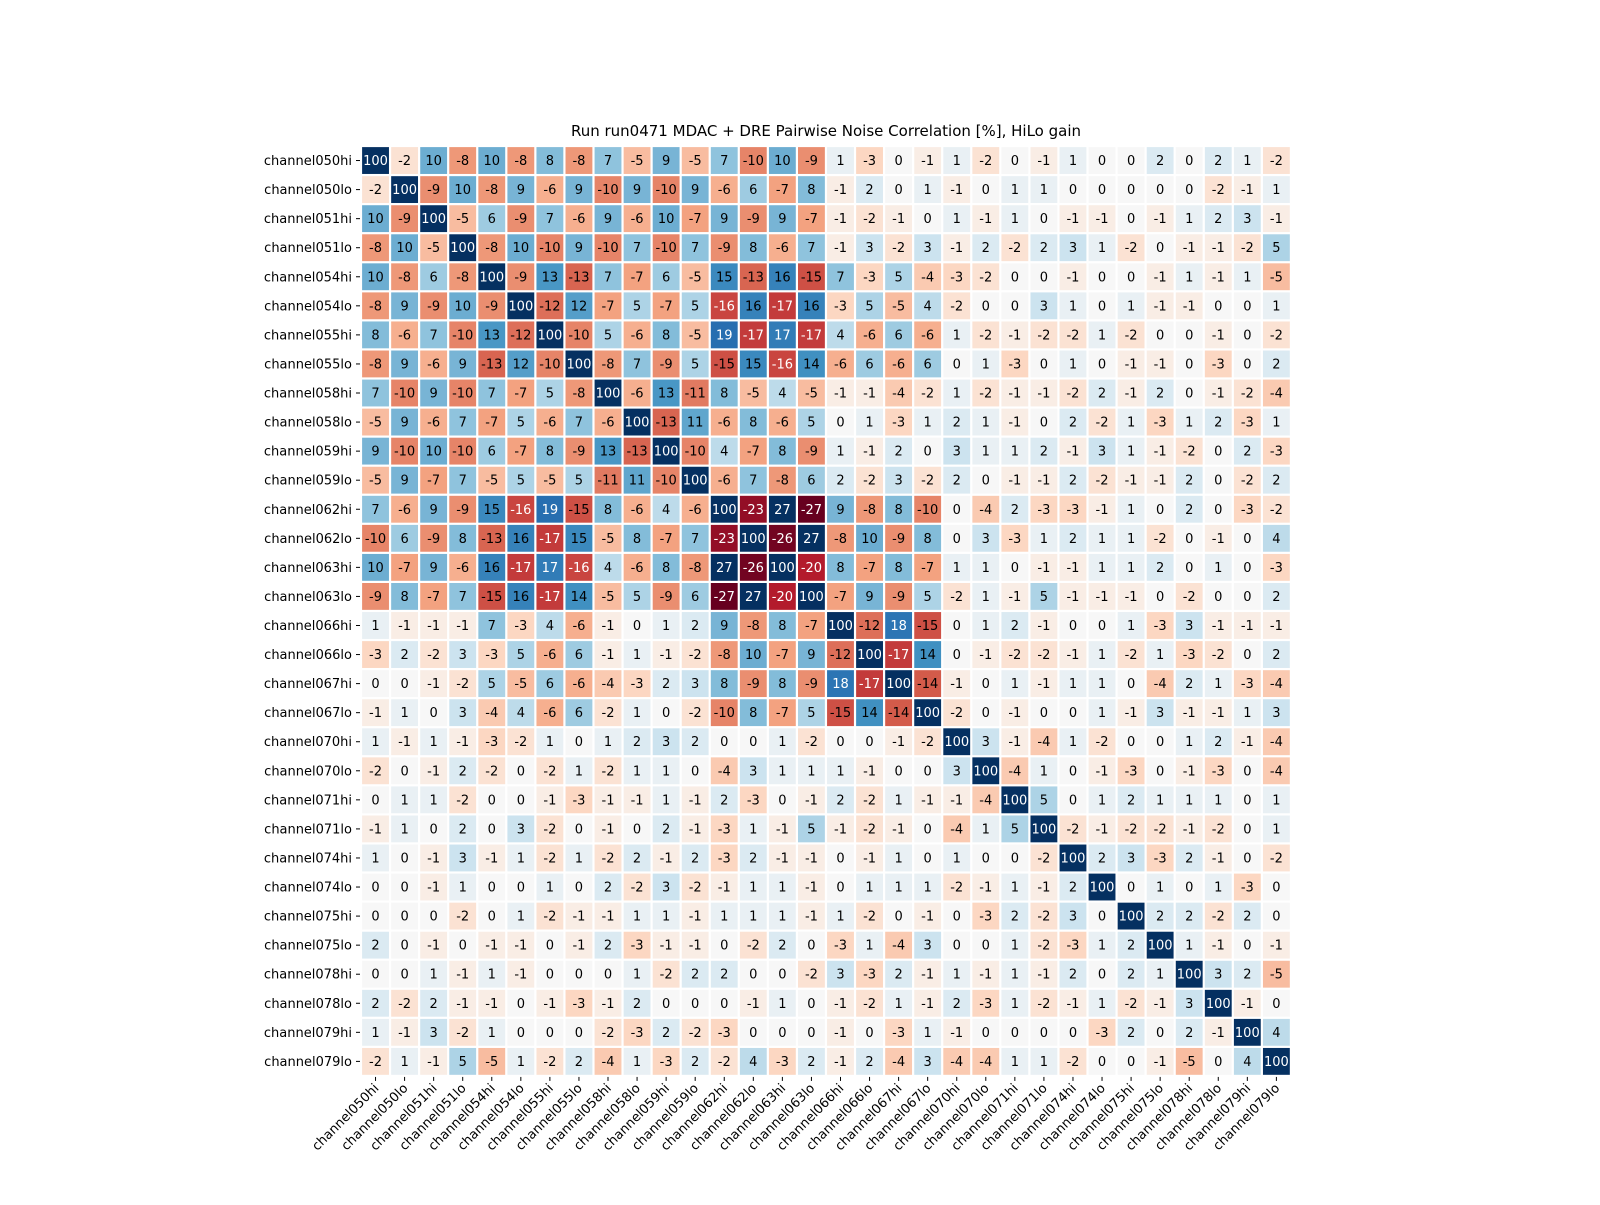  I want to click on y-tick-label: channel058hi, so click(308, 394).